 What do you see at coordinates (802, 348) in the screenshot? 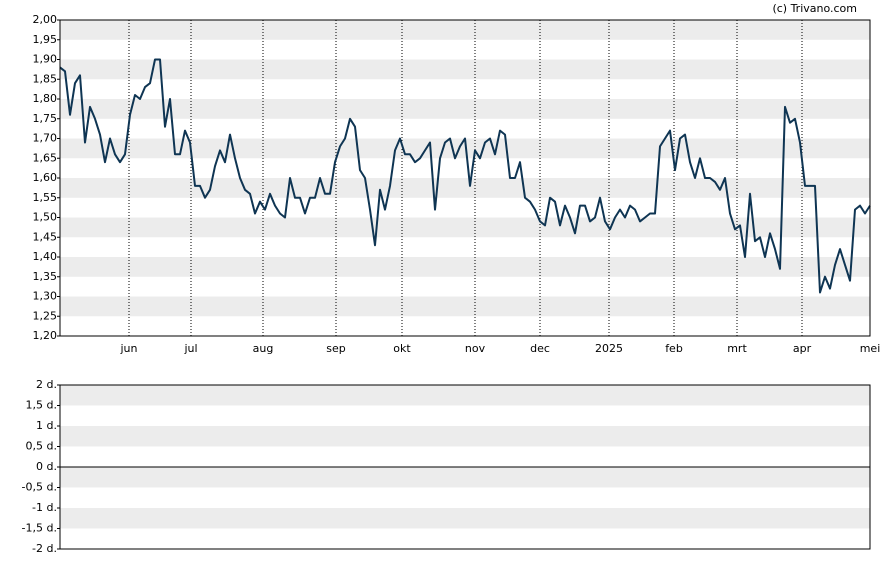
I see `x-tick-label: apr` at bounding box center [802, 348].